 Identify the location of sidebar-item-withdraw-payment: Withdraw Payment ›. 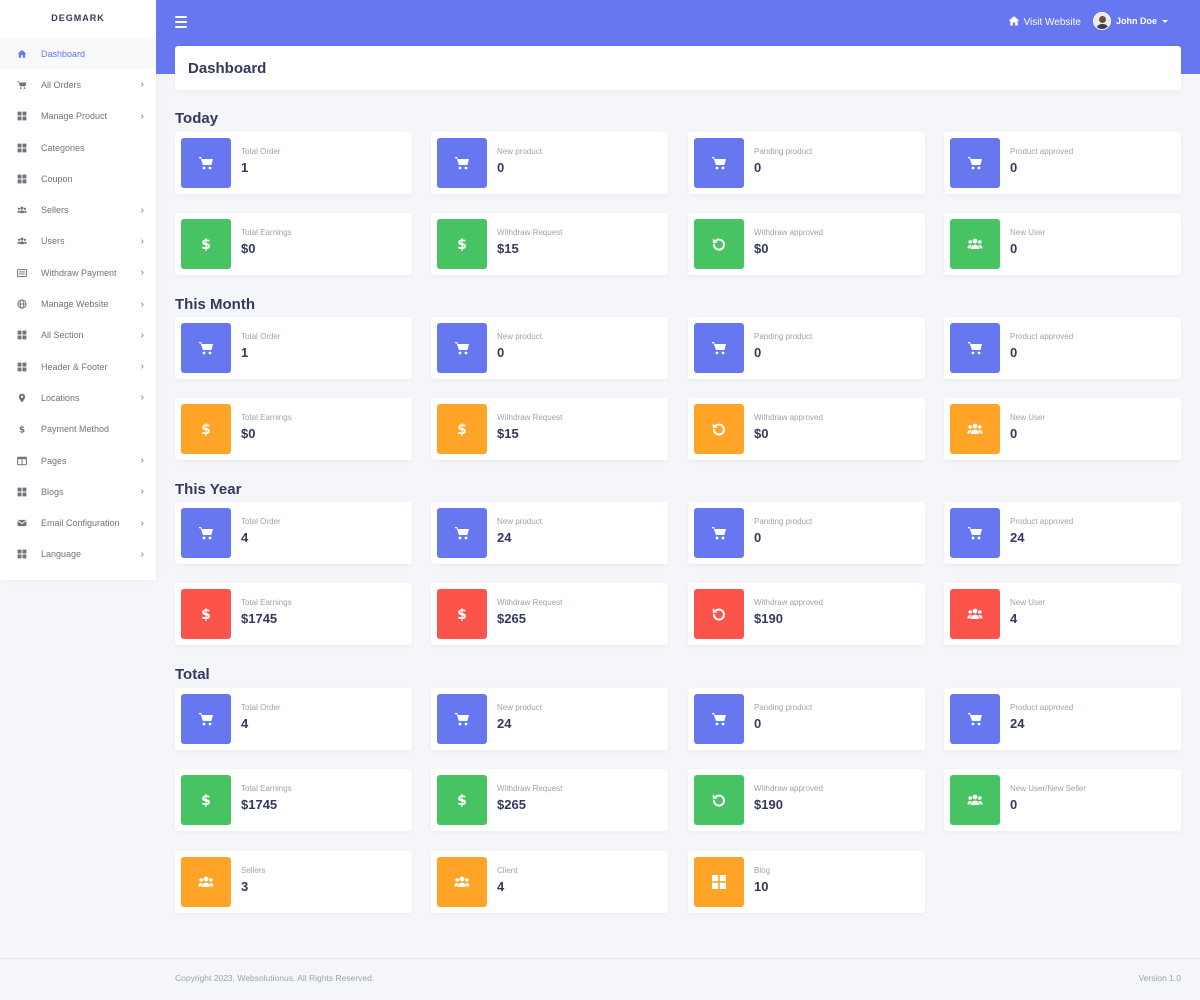
(78, 272).